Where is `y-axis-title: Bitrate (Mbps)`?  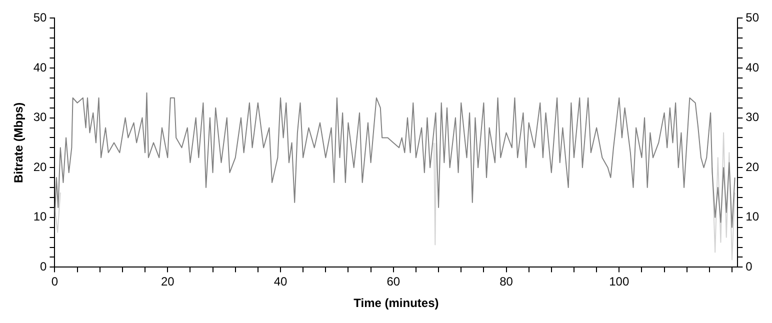 y-axis-title: Bitrate (Mbps) is located at coordinates (19, 143).